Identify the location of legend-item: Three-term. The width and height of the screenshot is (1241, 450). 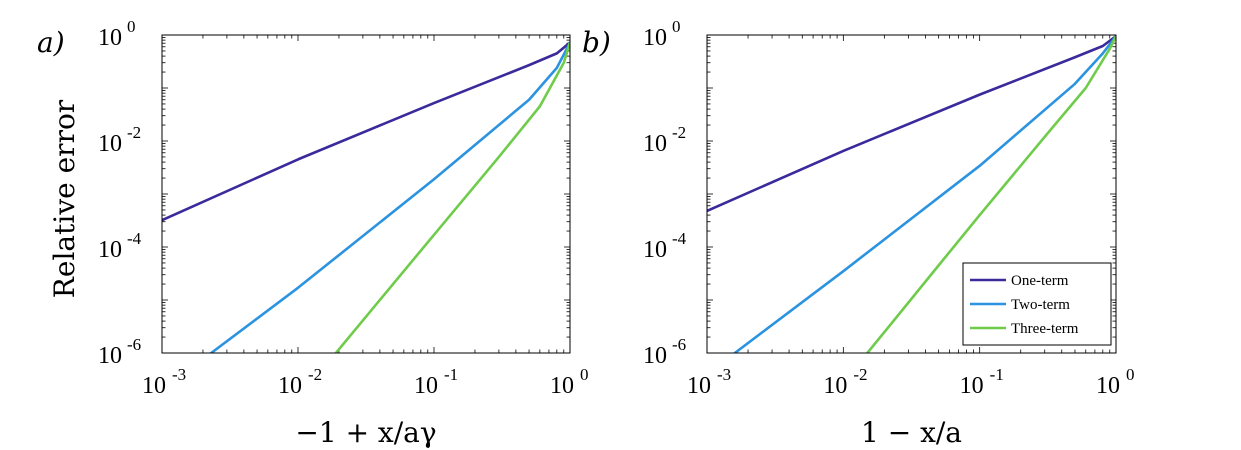
(1024, 329).